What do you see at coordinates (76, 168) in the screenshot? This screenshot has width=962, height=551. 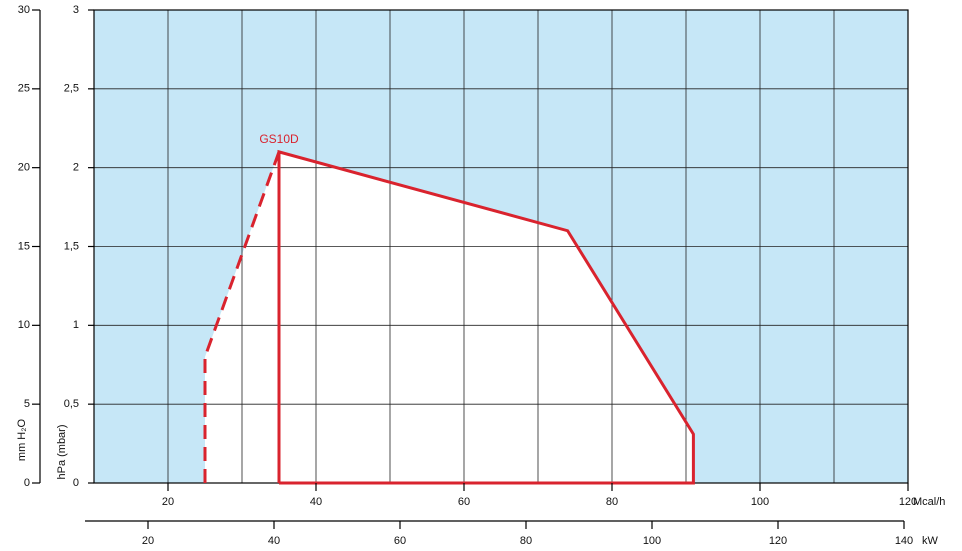 I see `y-tick-label: 2` at bounding box center [76, 168].